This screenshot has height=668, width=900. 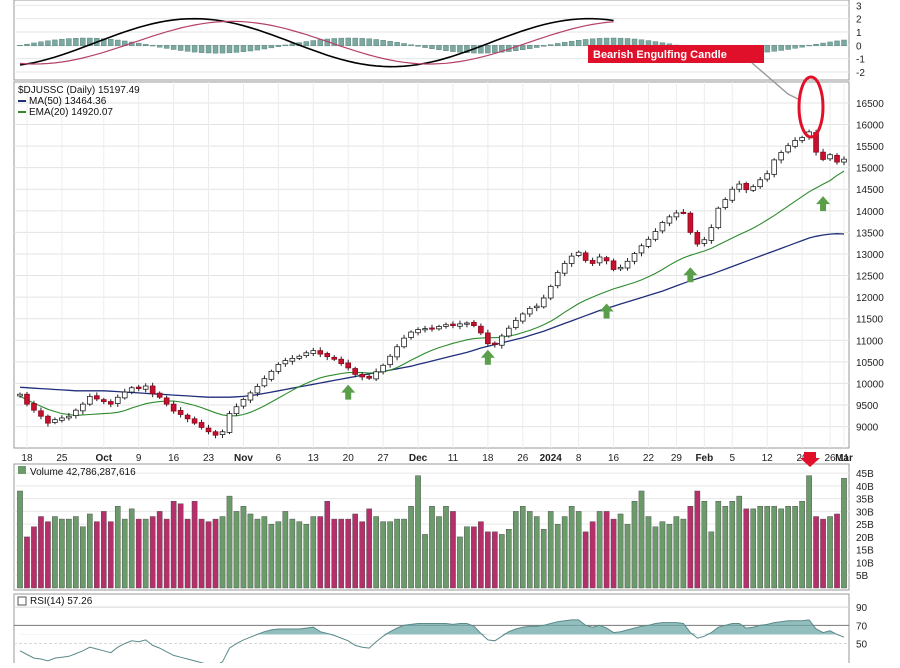 What do you see at coordinates (690, 275) in the screenshot?
I see `green-up-arrow` at bounding box center [690, 275].